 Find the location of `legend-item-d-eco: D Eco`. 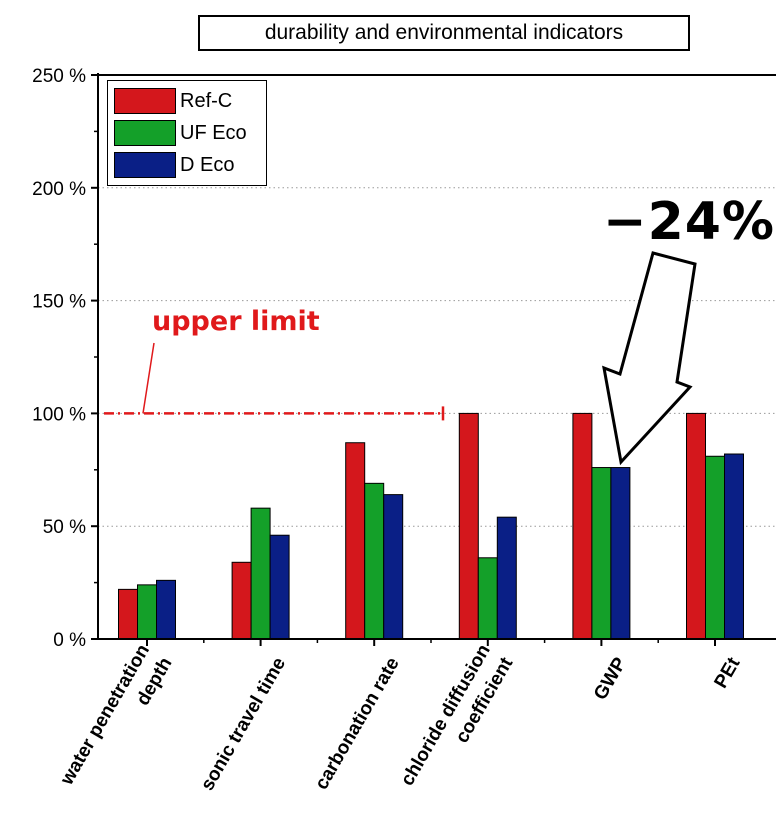

legend-item-d-eco: D Eco is located at coordinates (190, 165).